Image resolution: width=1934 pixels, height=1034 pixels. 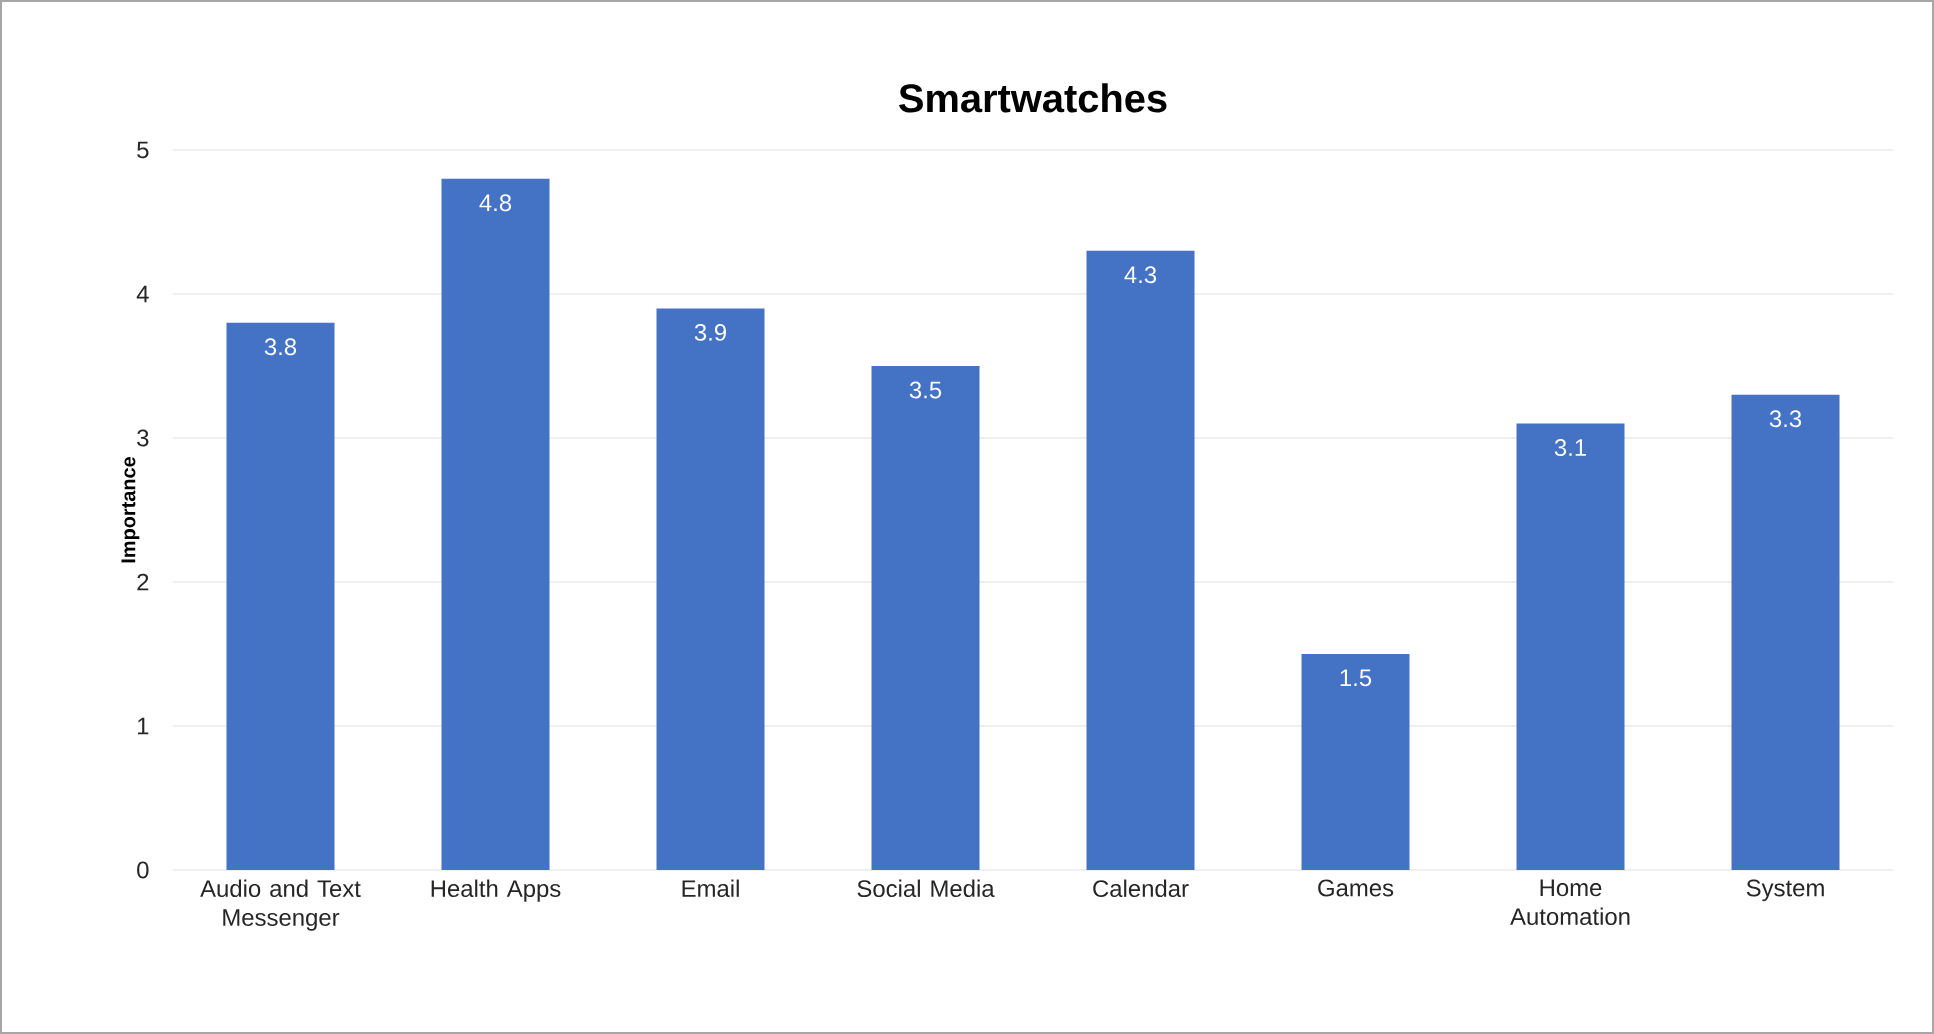 I want to click on data-label: 3.9, so click(x=710, y=332).